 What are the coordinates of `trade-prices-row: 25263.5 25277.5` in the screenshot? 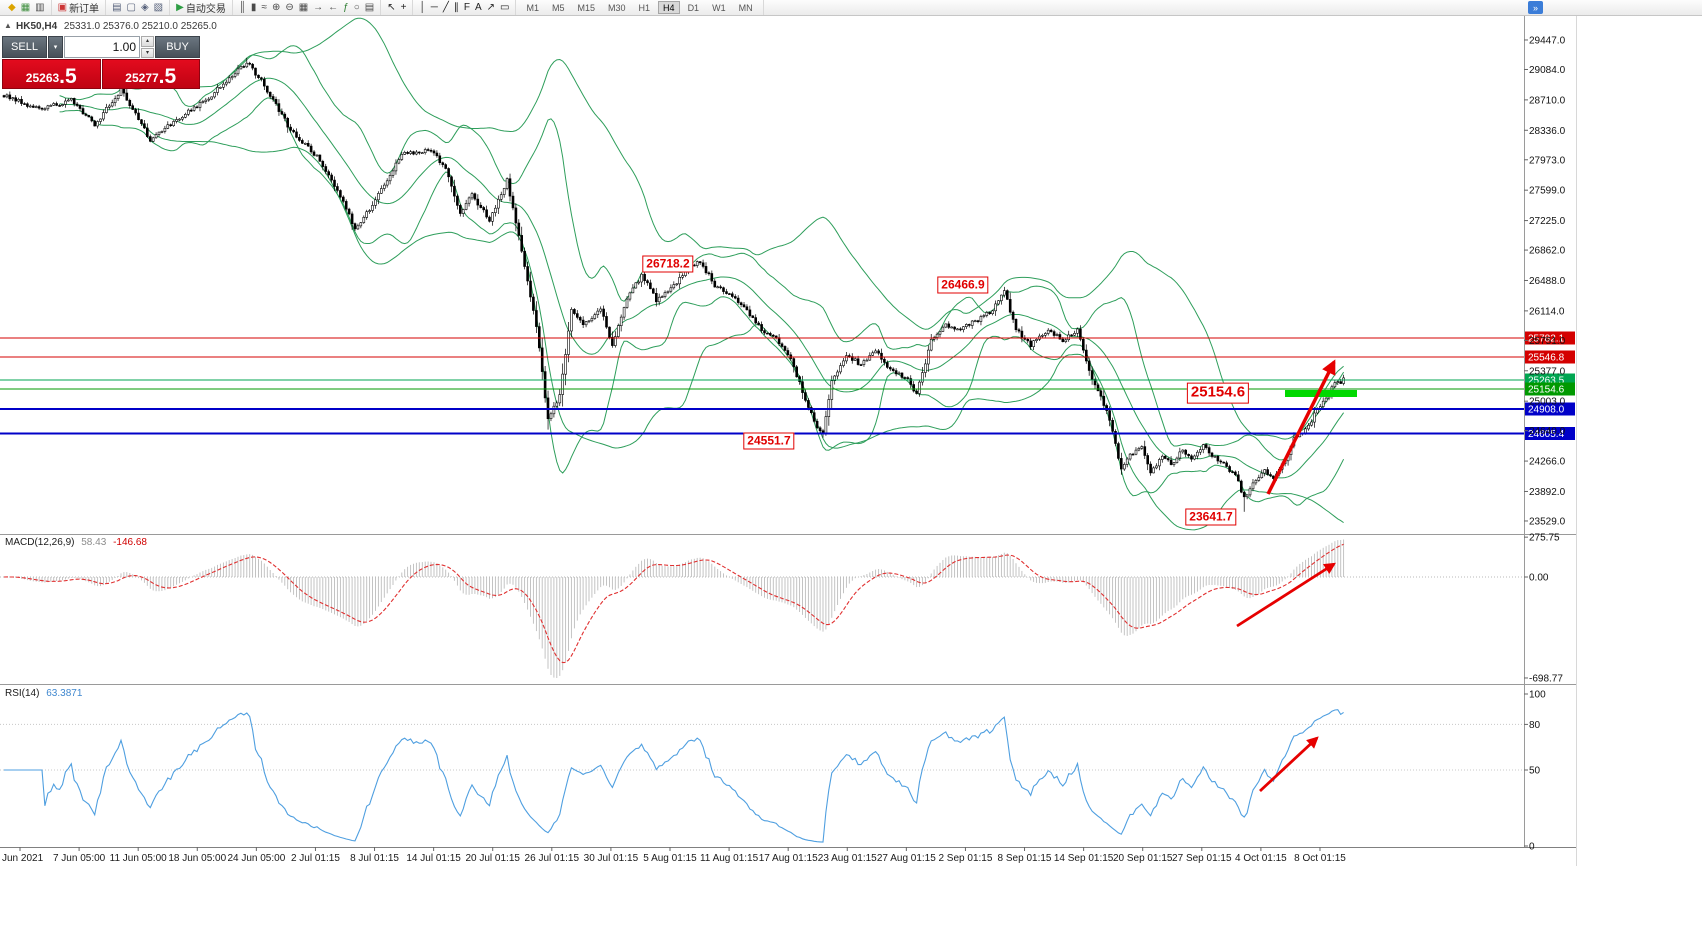 It's located at (101, 74).